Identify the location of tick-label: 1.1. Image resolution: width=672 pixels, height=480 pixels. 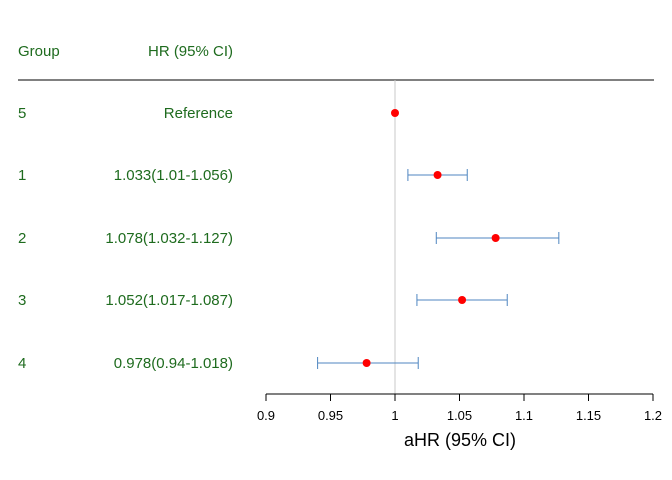
(524, 415).